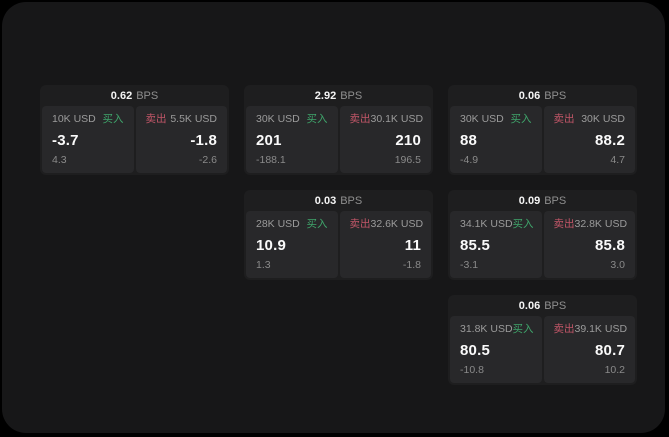 Image resolution: width=669 pixels, height=437 pixels. I want to click on buy-tile-header: 34.1K USD 买入, so click(497, 224).